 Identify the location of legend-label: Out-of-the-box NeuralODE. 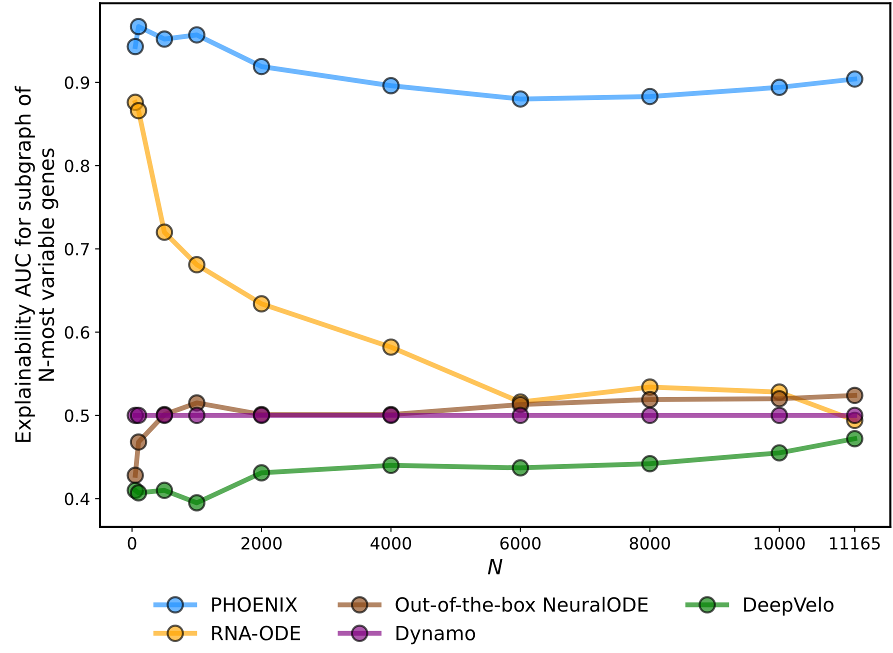
(522, 604).